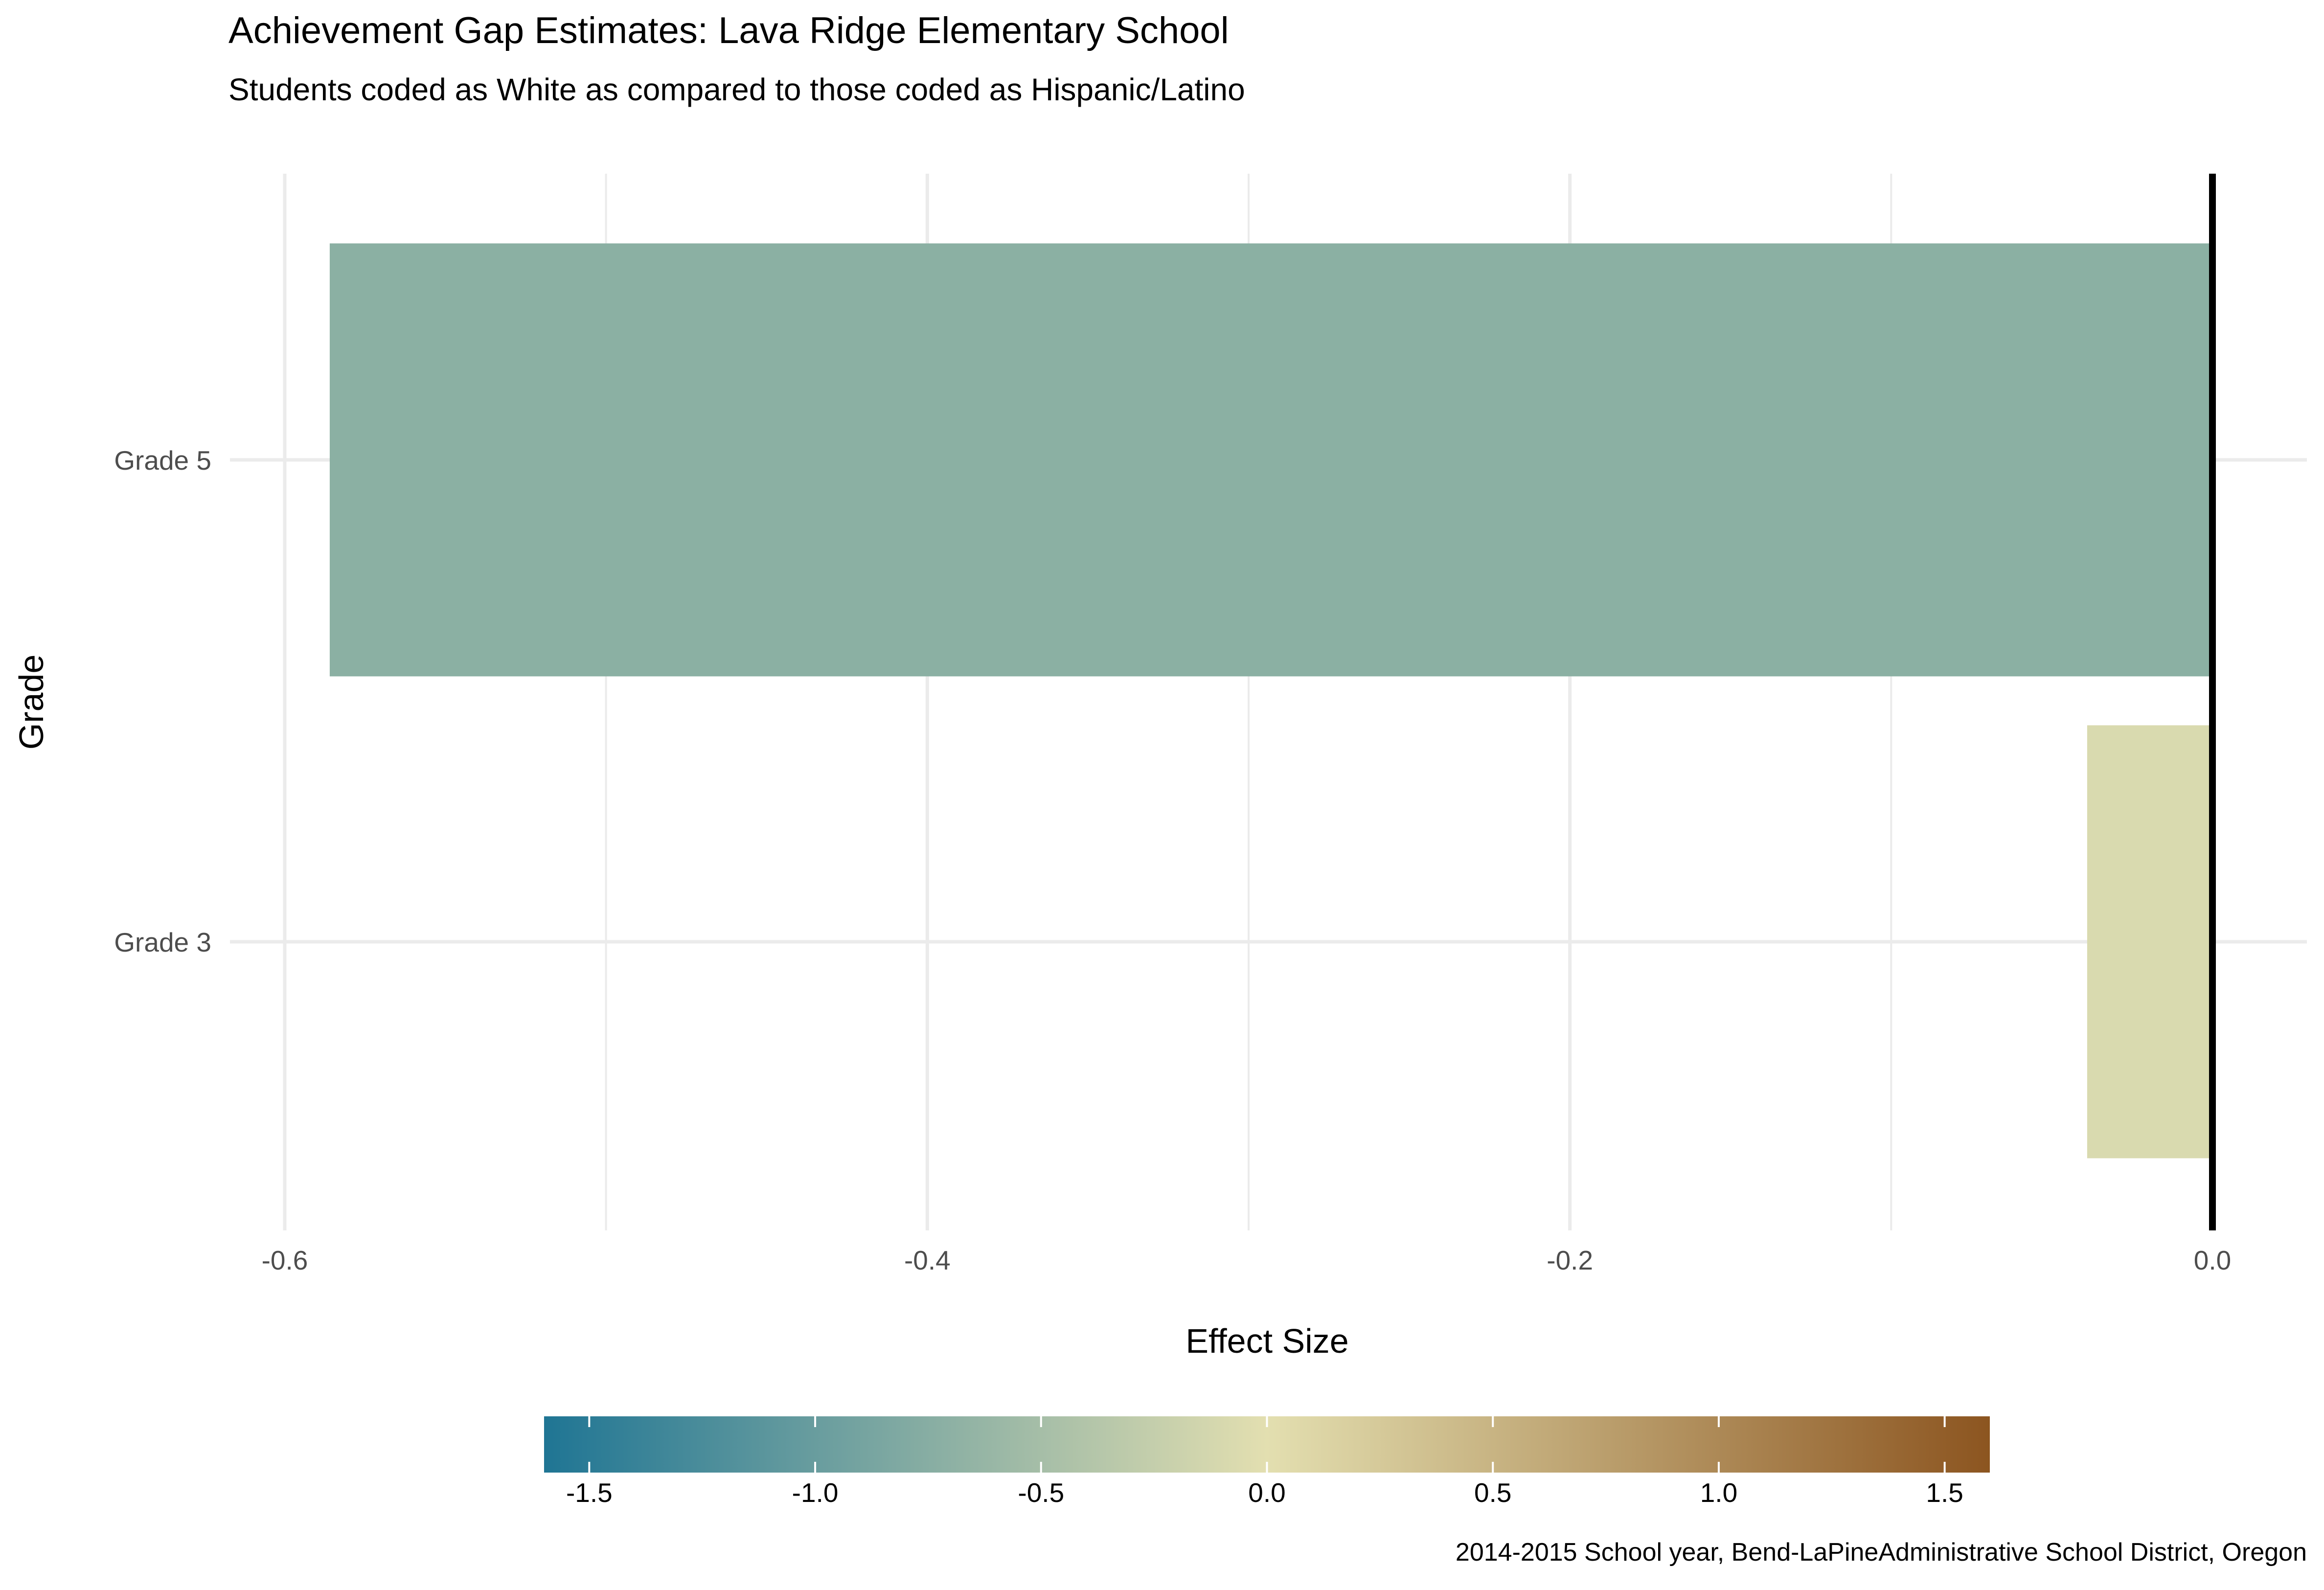 The image size is (2324, 1590). Describe the element at coordinates (589, 1493) in the screenshot. I see `colorbar-tick-label: -1.5` at that location.